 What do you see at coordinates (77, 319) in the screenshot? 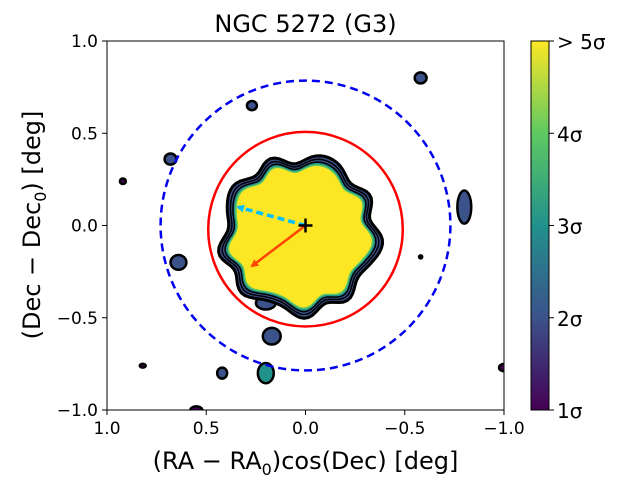
I see `y-tick-label: −0.5` at bounding box center [77, 319].